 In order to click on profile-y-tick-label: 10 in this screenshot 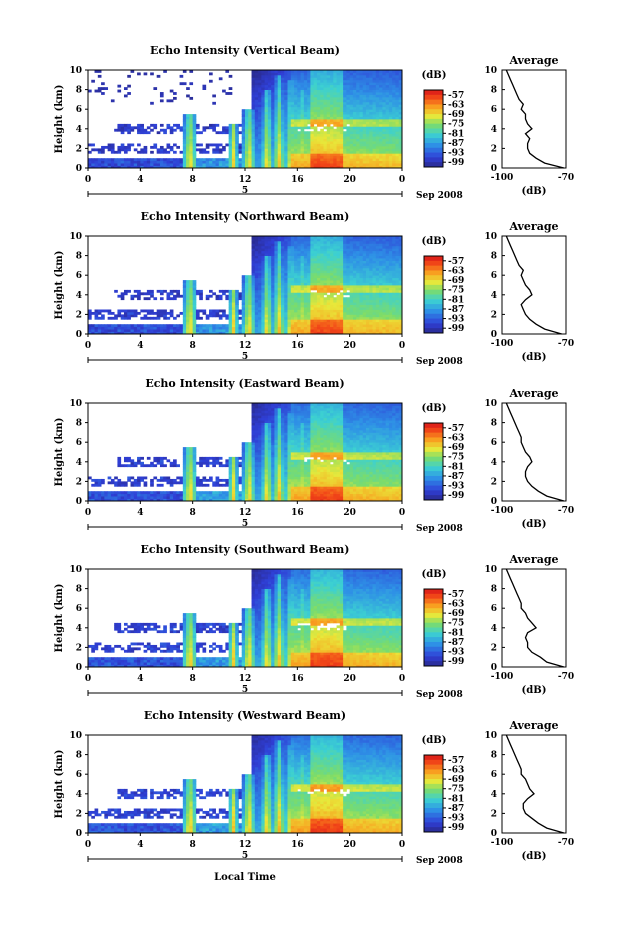, I will do `click(490, 71)`.